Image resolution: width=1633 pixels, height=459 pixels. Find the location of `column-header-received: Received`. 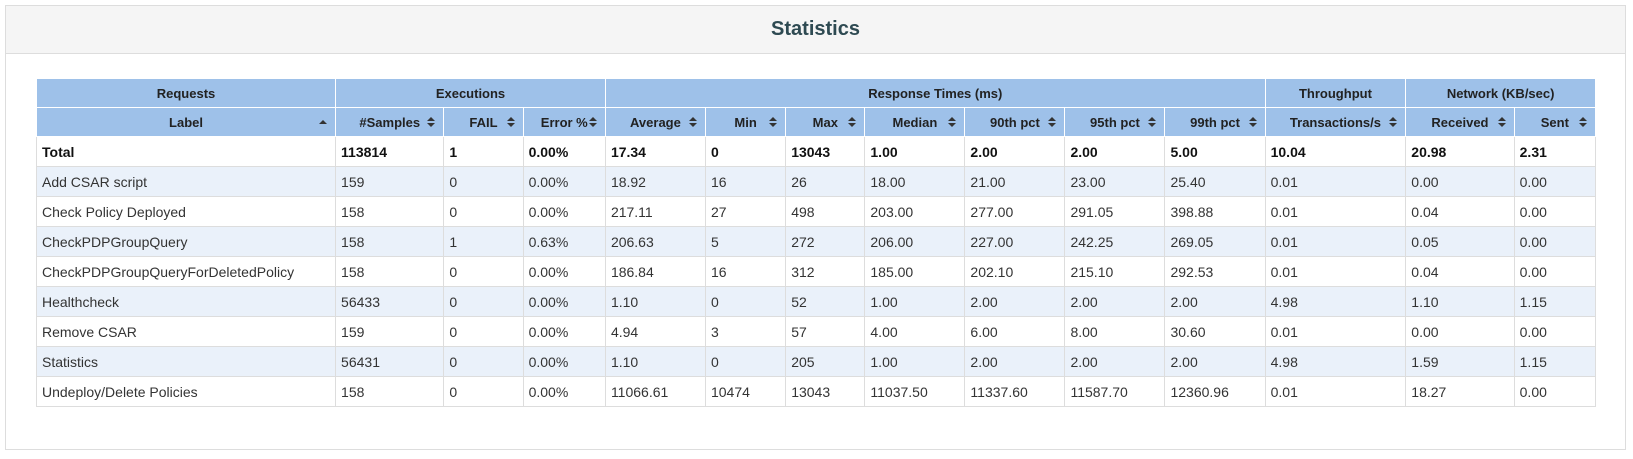

column-header-received: Received is located at coordinates (1460, 122).